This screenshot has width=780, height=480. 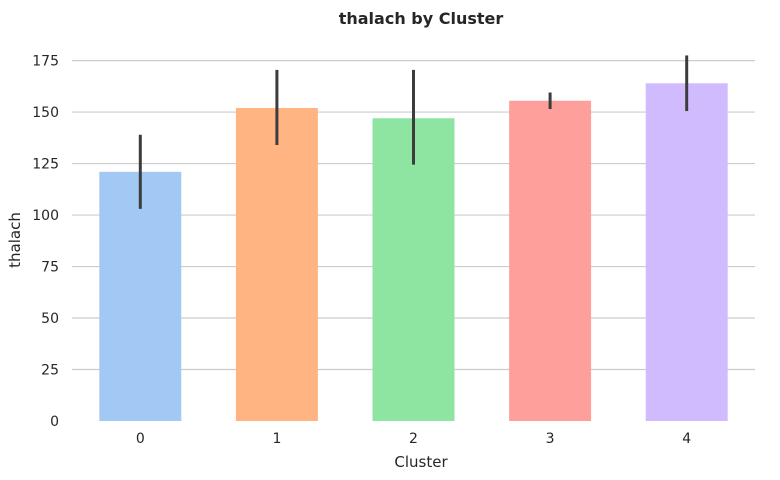 I want to click on y-tick-label: 150, so click(x=45, y=113).